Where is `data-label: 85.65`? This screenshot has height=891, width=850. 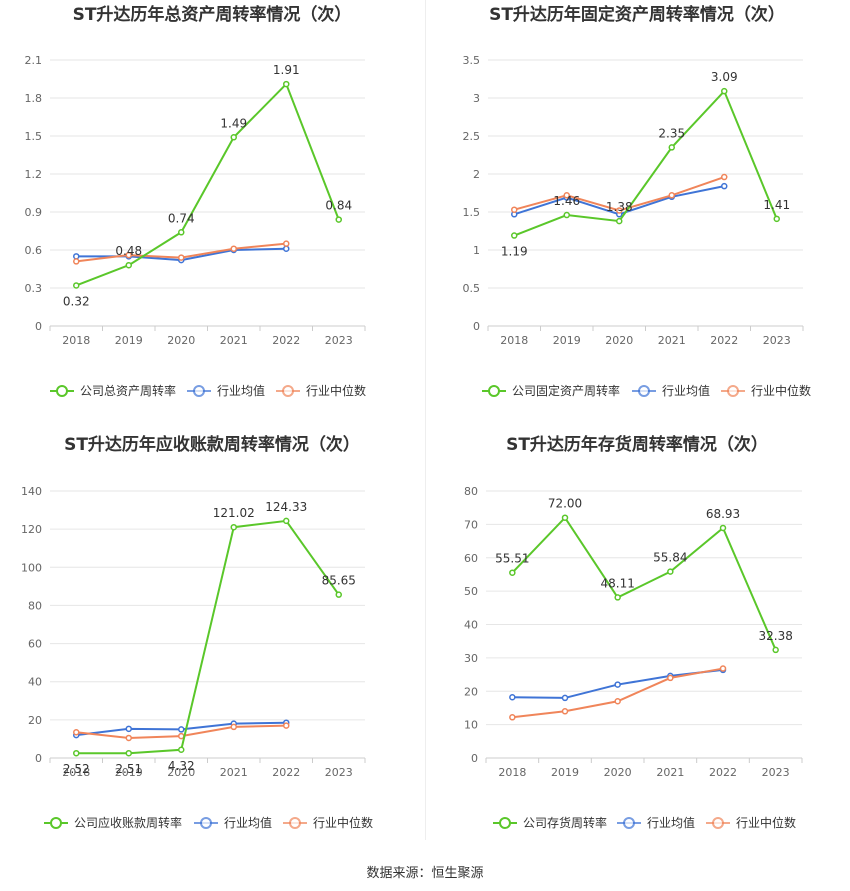
data-label: 85.65 is located at coordinates (339, 581).